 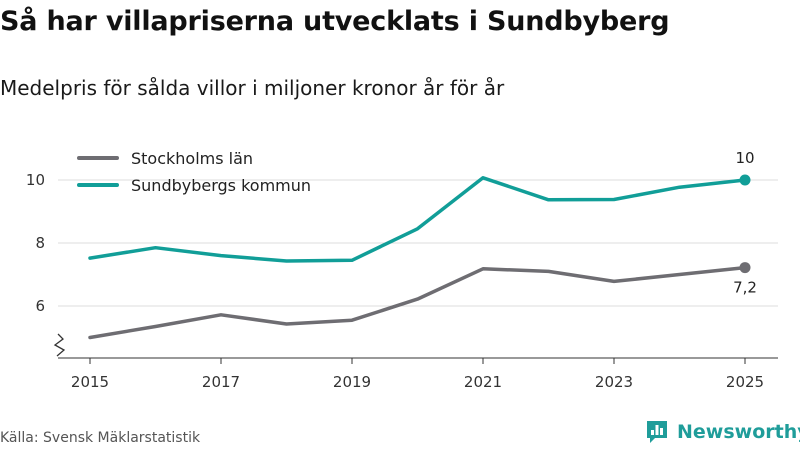 I want to click on series-end-label-1: 7,2, so click(x=745, y=288).